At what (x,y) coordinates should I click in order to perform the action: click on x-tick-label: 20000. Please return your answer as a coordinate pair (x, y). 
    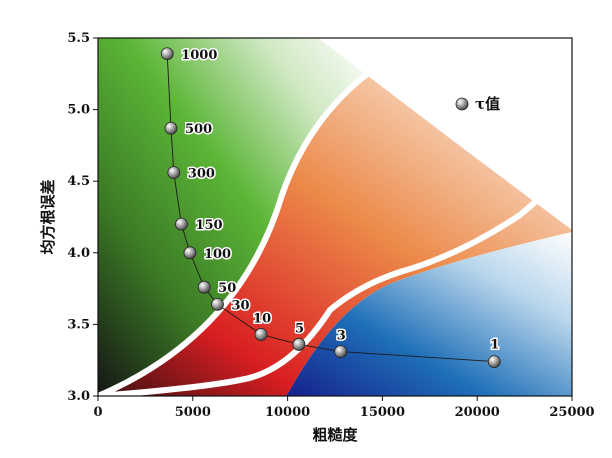
    Looking at the image, I should click on (477, 412).